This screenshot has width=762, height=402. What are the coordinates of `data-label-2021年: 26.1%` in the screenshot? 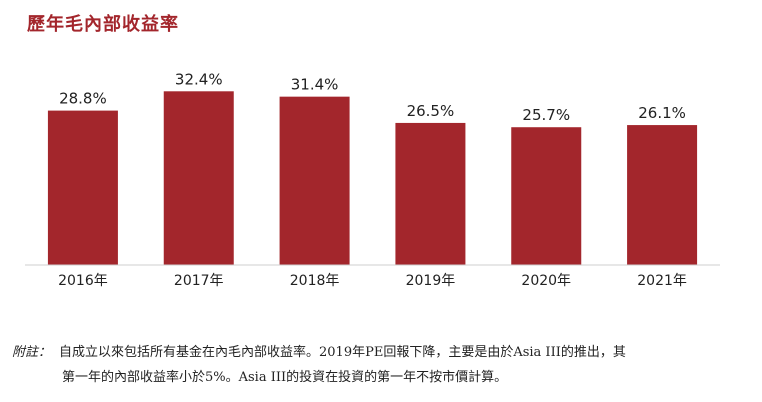 It's located at (662, 113).